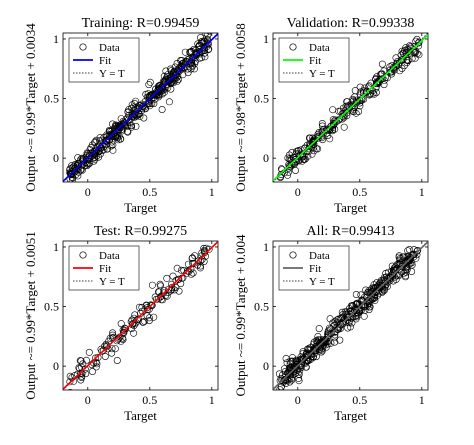 This screenshot has width=474, height=445. What do you see at coordinates (109, 256) in the screenshot?
I see `legend-data-label: Data` at bounding box center [109, 256].